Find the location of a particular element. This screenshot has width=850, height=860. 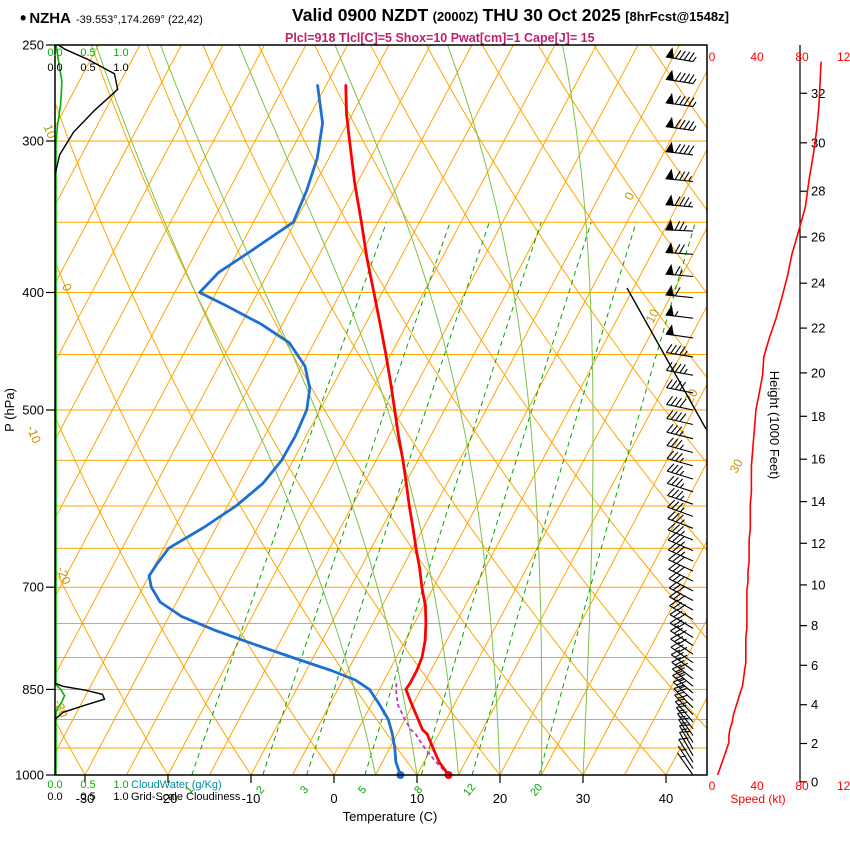

svg-text: 2 is located at coordinates (814, 743).